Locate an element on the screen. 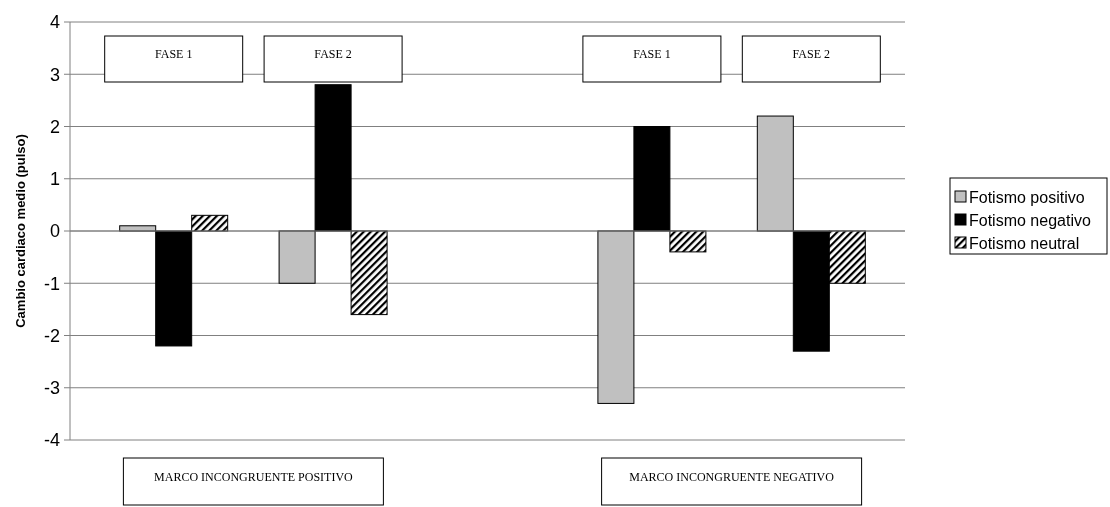  y-tick-label: 0 is located at coordinates (54, 231).